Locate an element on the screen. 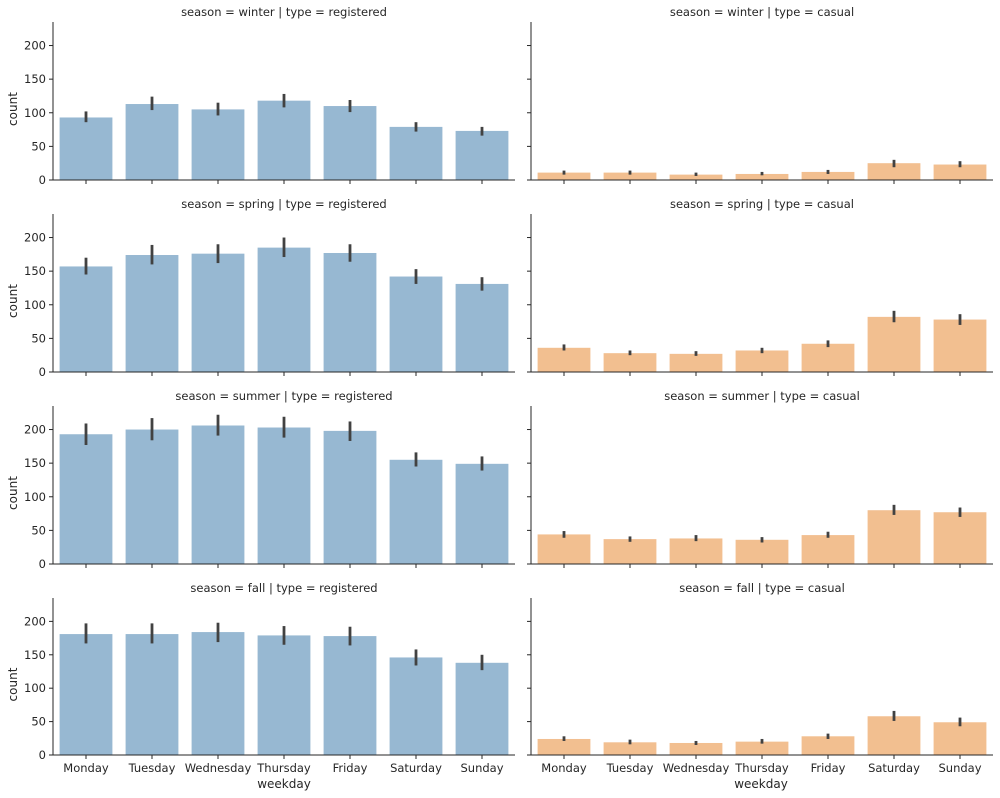 Image resolution: width=1000 pixels, height=798 pixels. facet-summer-registered-bar-monday is located at coordinates (86, 499).